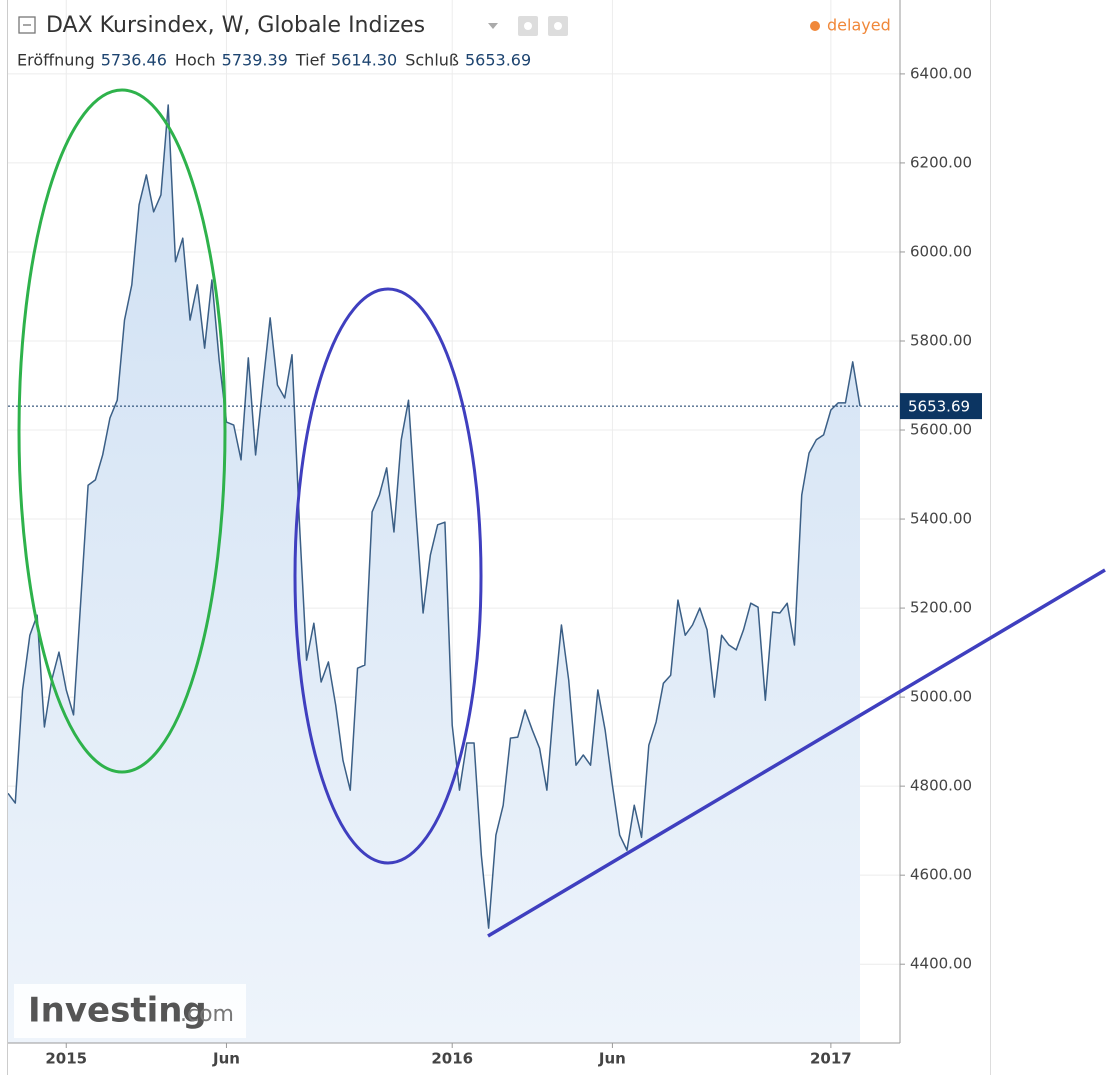 The width and height of the screenshot is (1113, 1075). I want to click on status-label: delayed, so click(859, 25).